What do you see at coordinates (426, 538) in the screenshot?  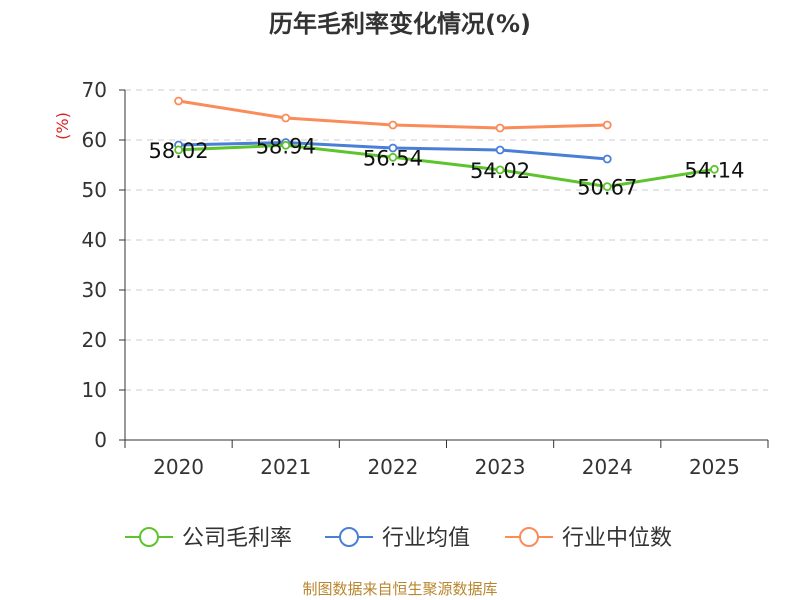 I see `legend-label-1: 行业均值` at bounding box center [426, 538].